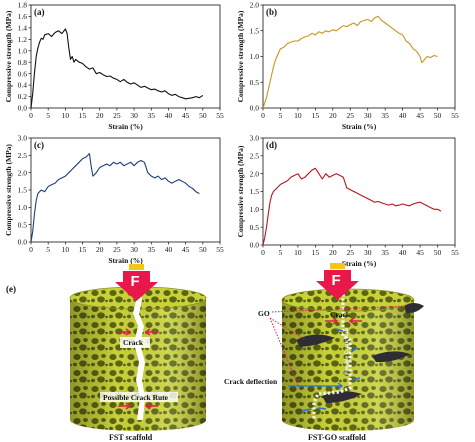  Describe the element at coordinates (336, 280) in the screenshot. I see `force-label-right: F` at that location.